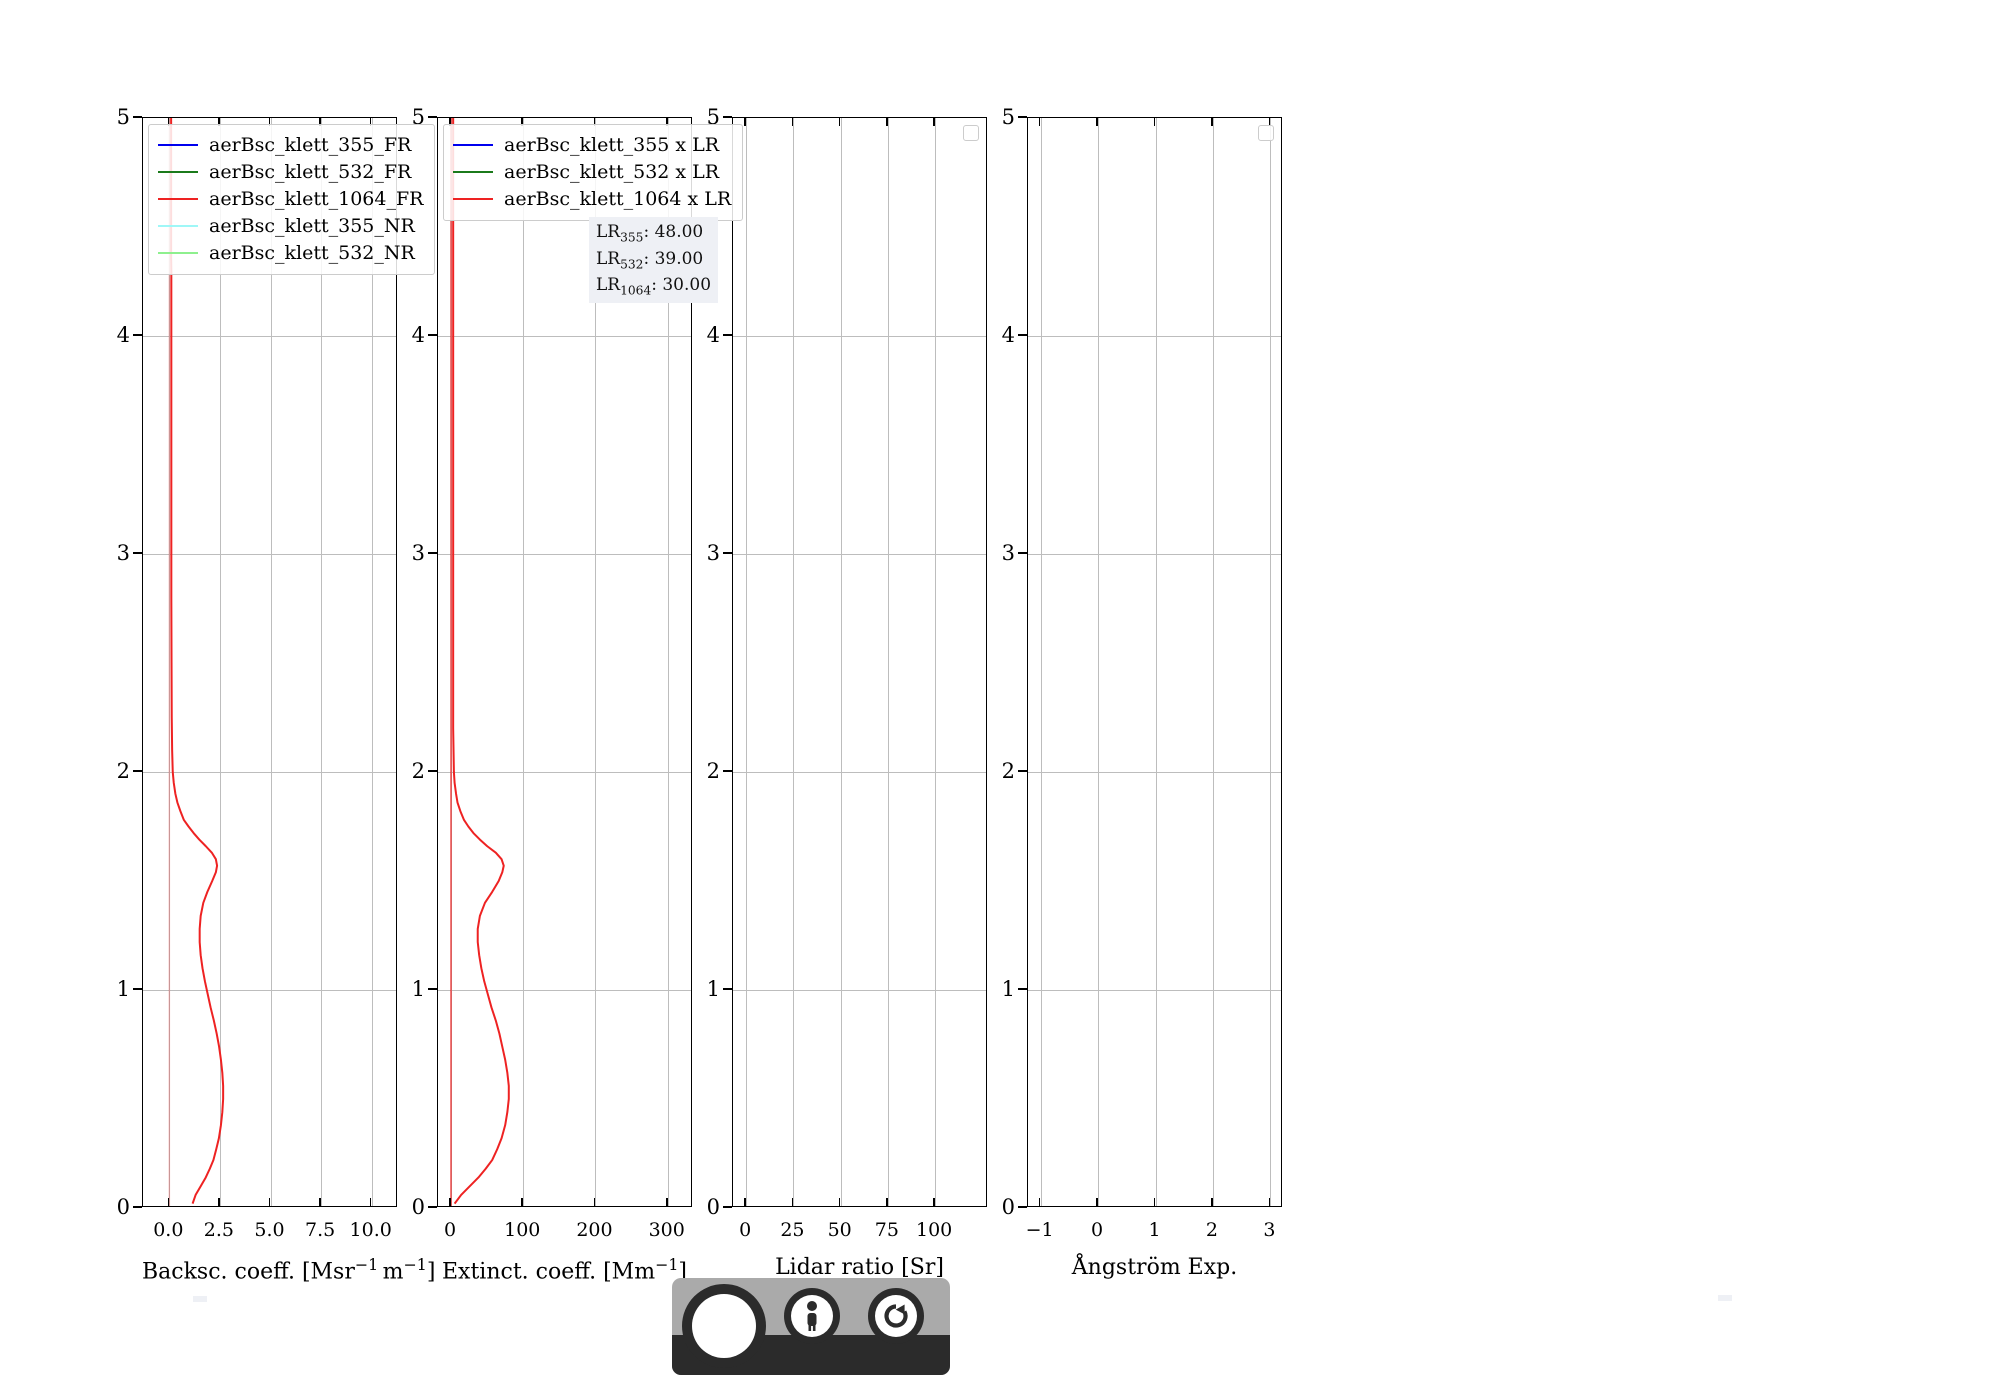 The image size is (2000, 1375). Describe the element at coordinates (522, 1230) in the screenshot. I see `x-tick-label: 100` at that location.